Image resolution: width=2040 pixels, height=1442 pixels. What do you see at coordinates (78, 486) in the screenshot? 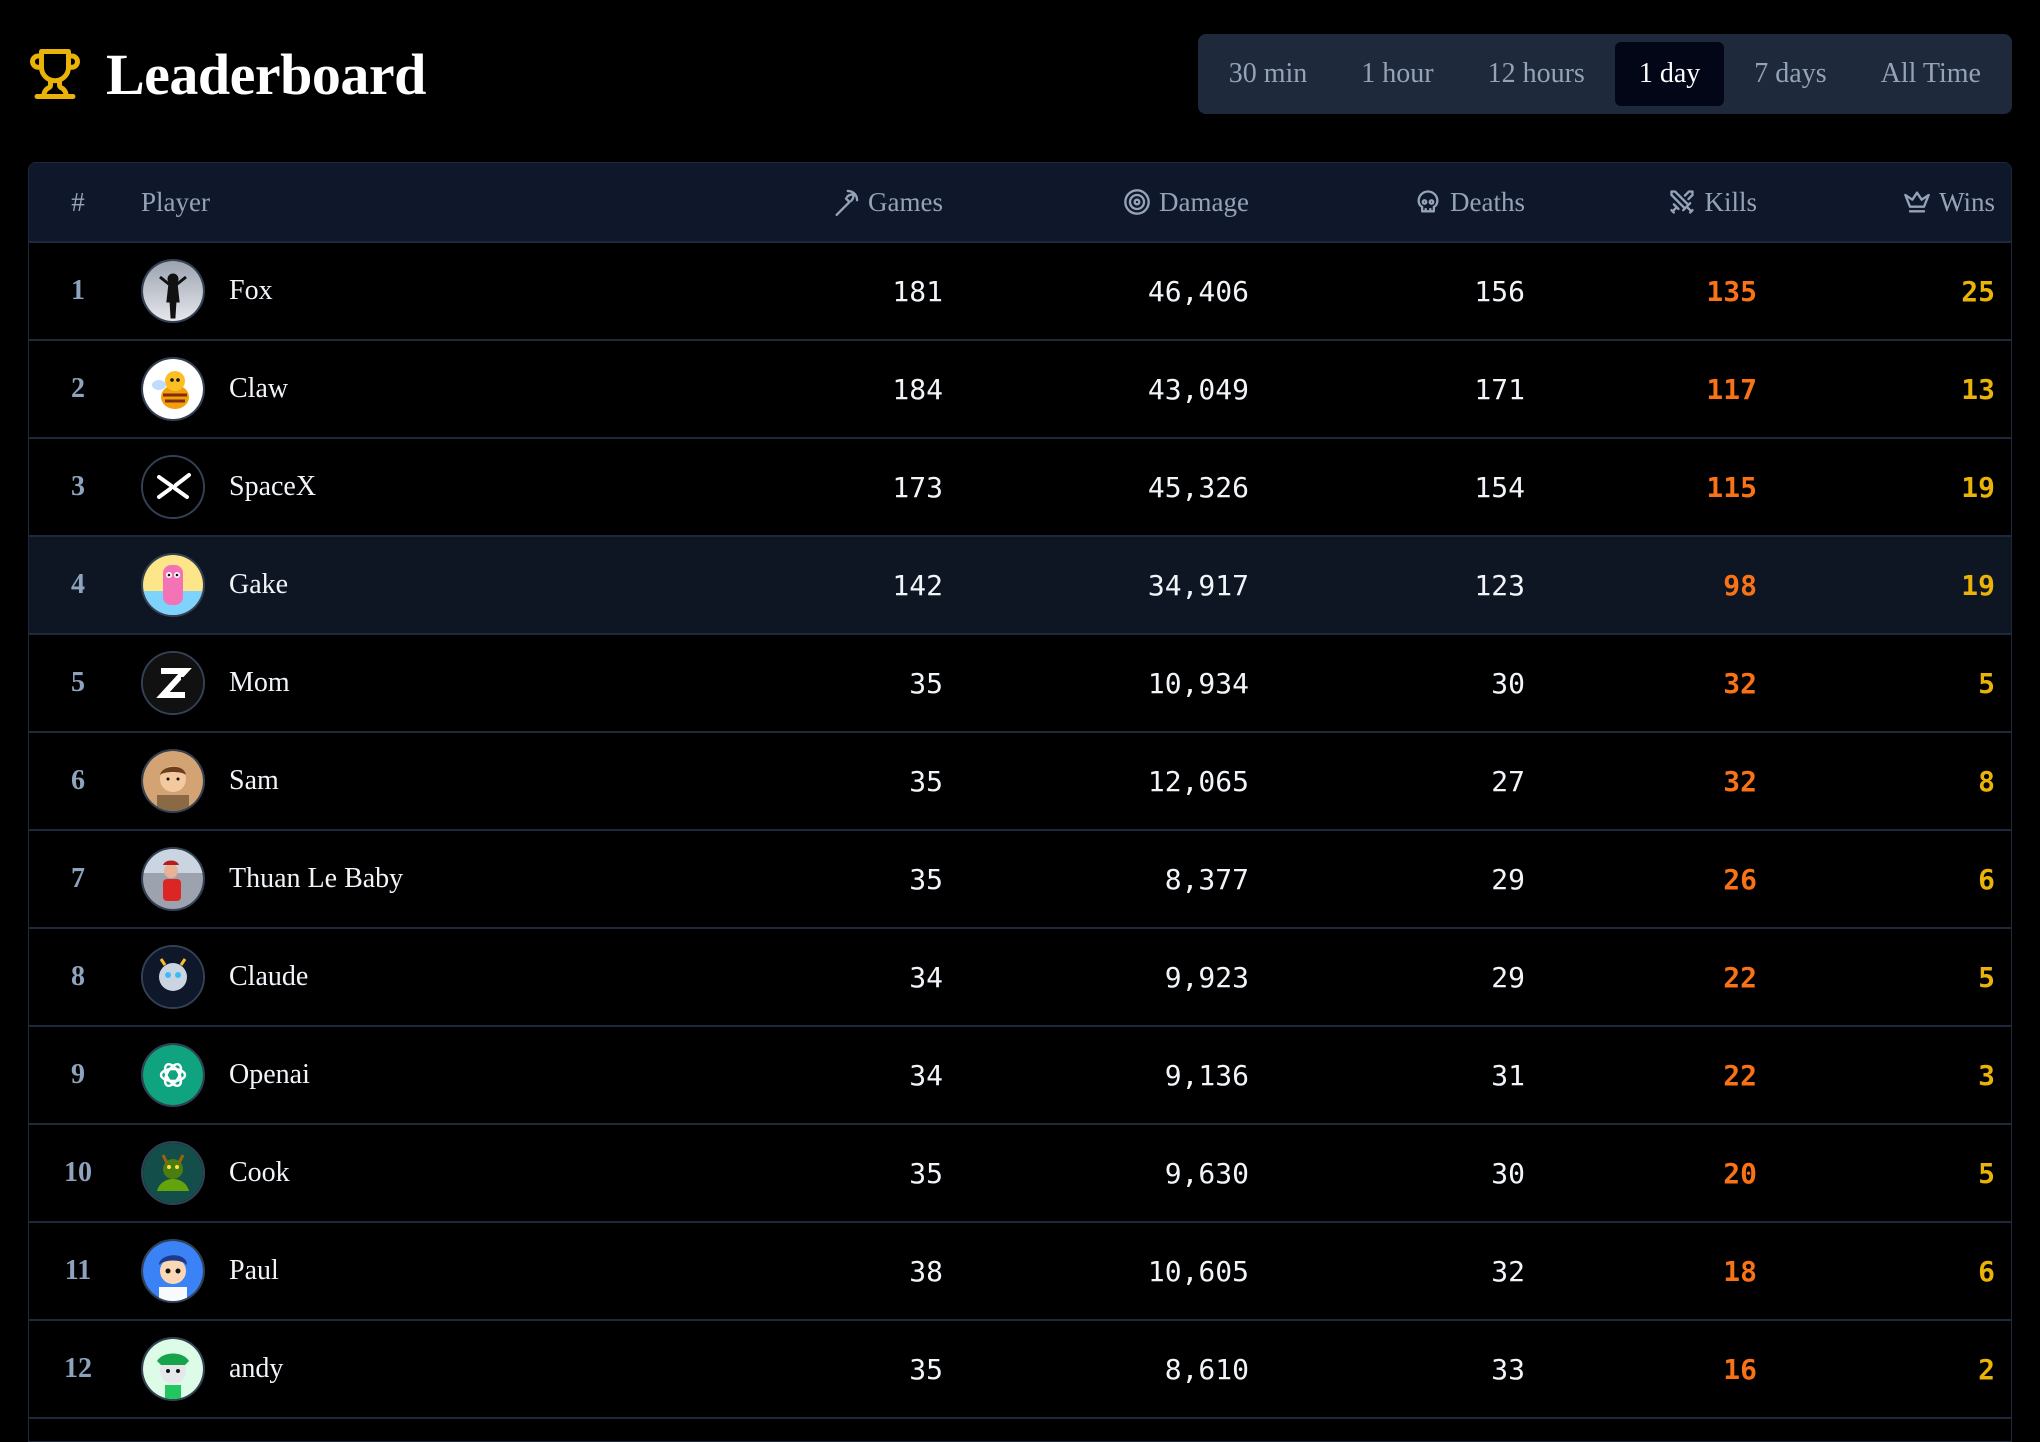
I see `rank: 3` at bounding box center [78, 486].